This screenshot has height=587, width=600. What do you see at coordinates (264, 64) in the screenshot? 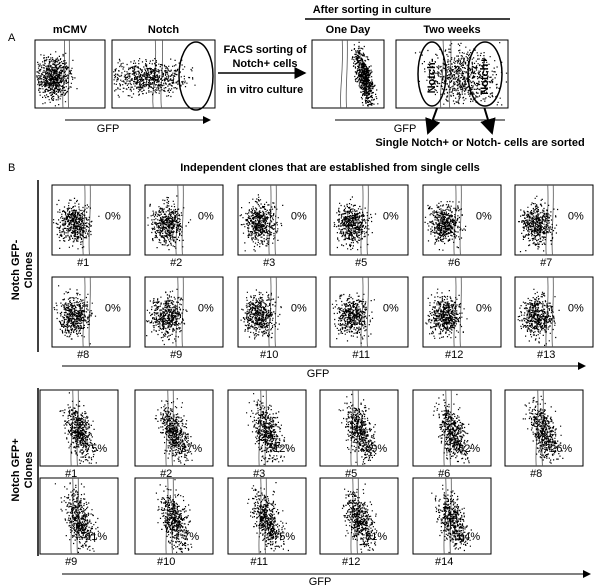
I see `sort-text: Notch+ cells` at bounding box center [264, 64].